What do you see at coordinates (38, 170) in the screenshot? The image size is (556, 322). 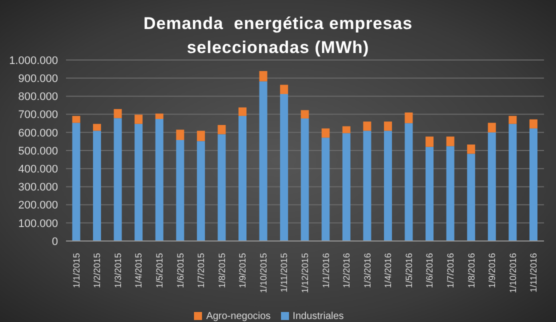 I see `y-tick-label: 400.000` at bounding box center [38, 170].